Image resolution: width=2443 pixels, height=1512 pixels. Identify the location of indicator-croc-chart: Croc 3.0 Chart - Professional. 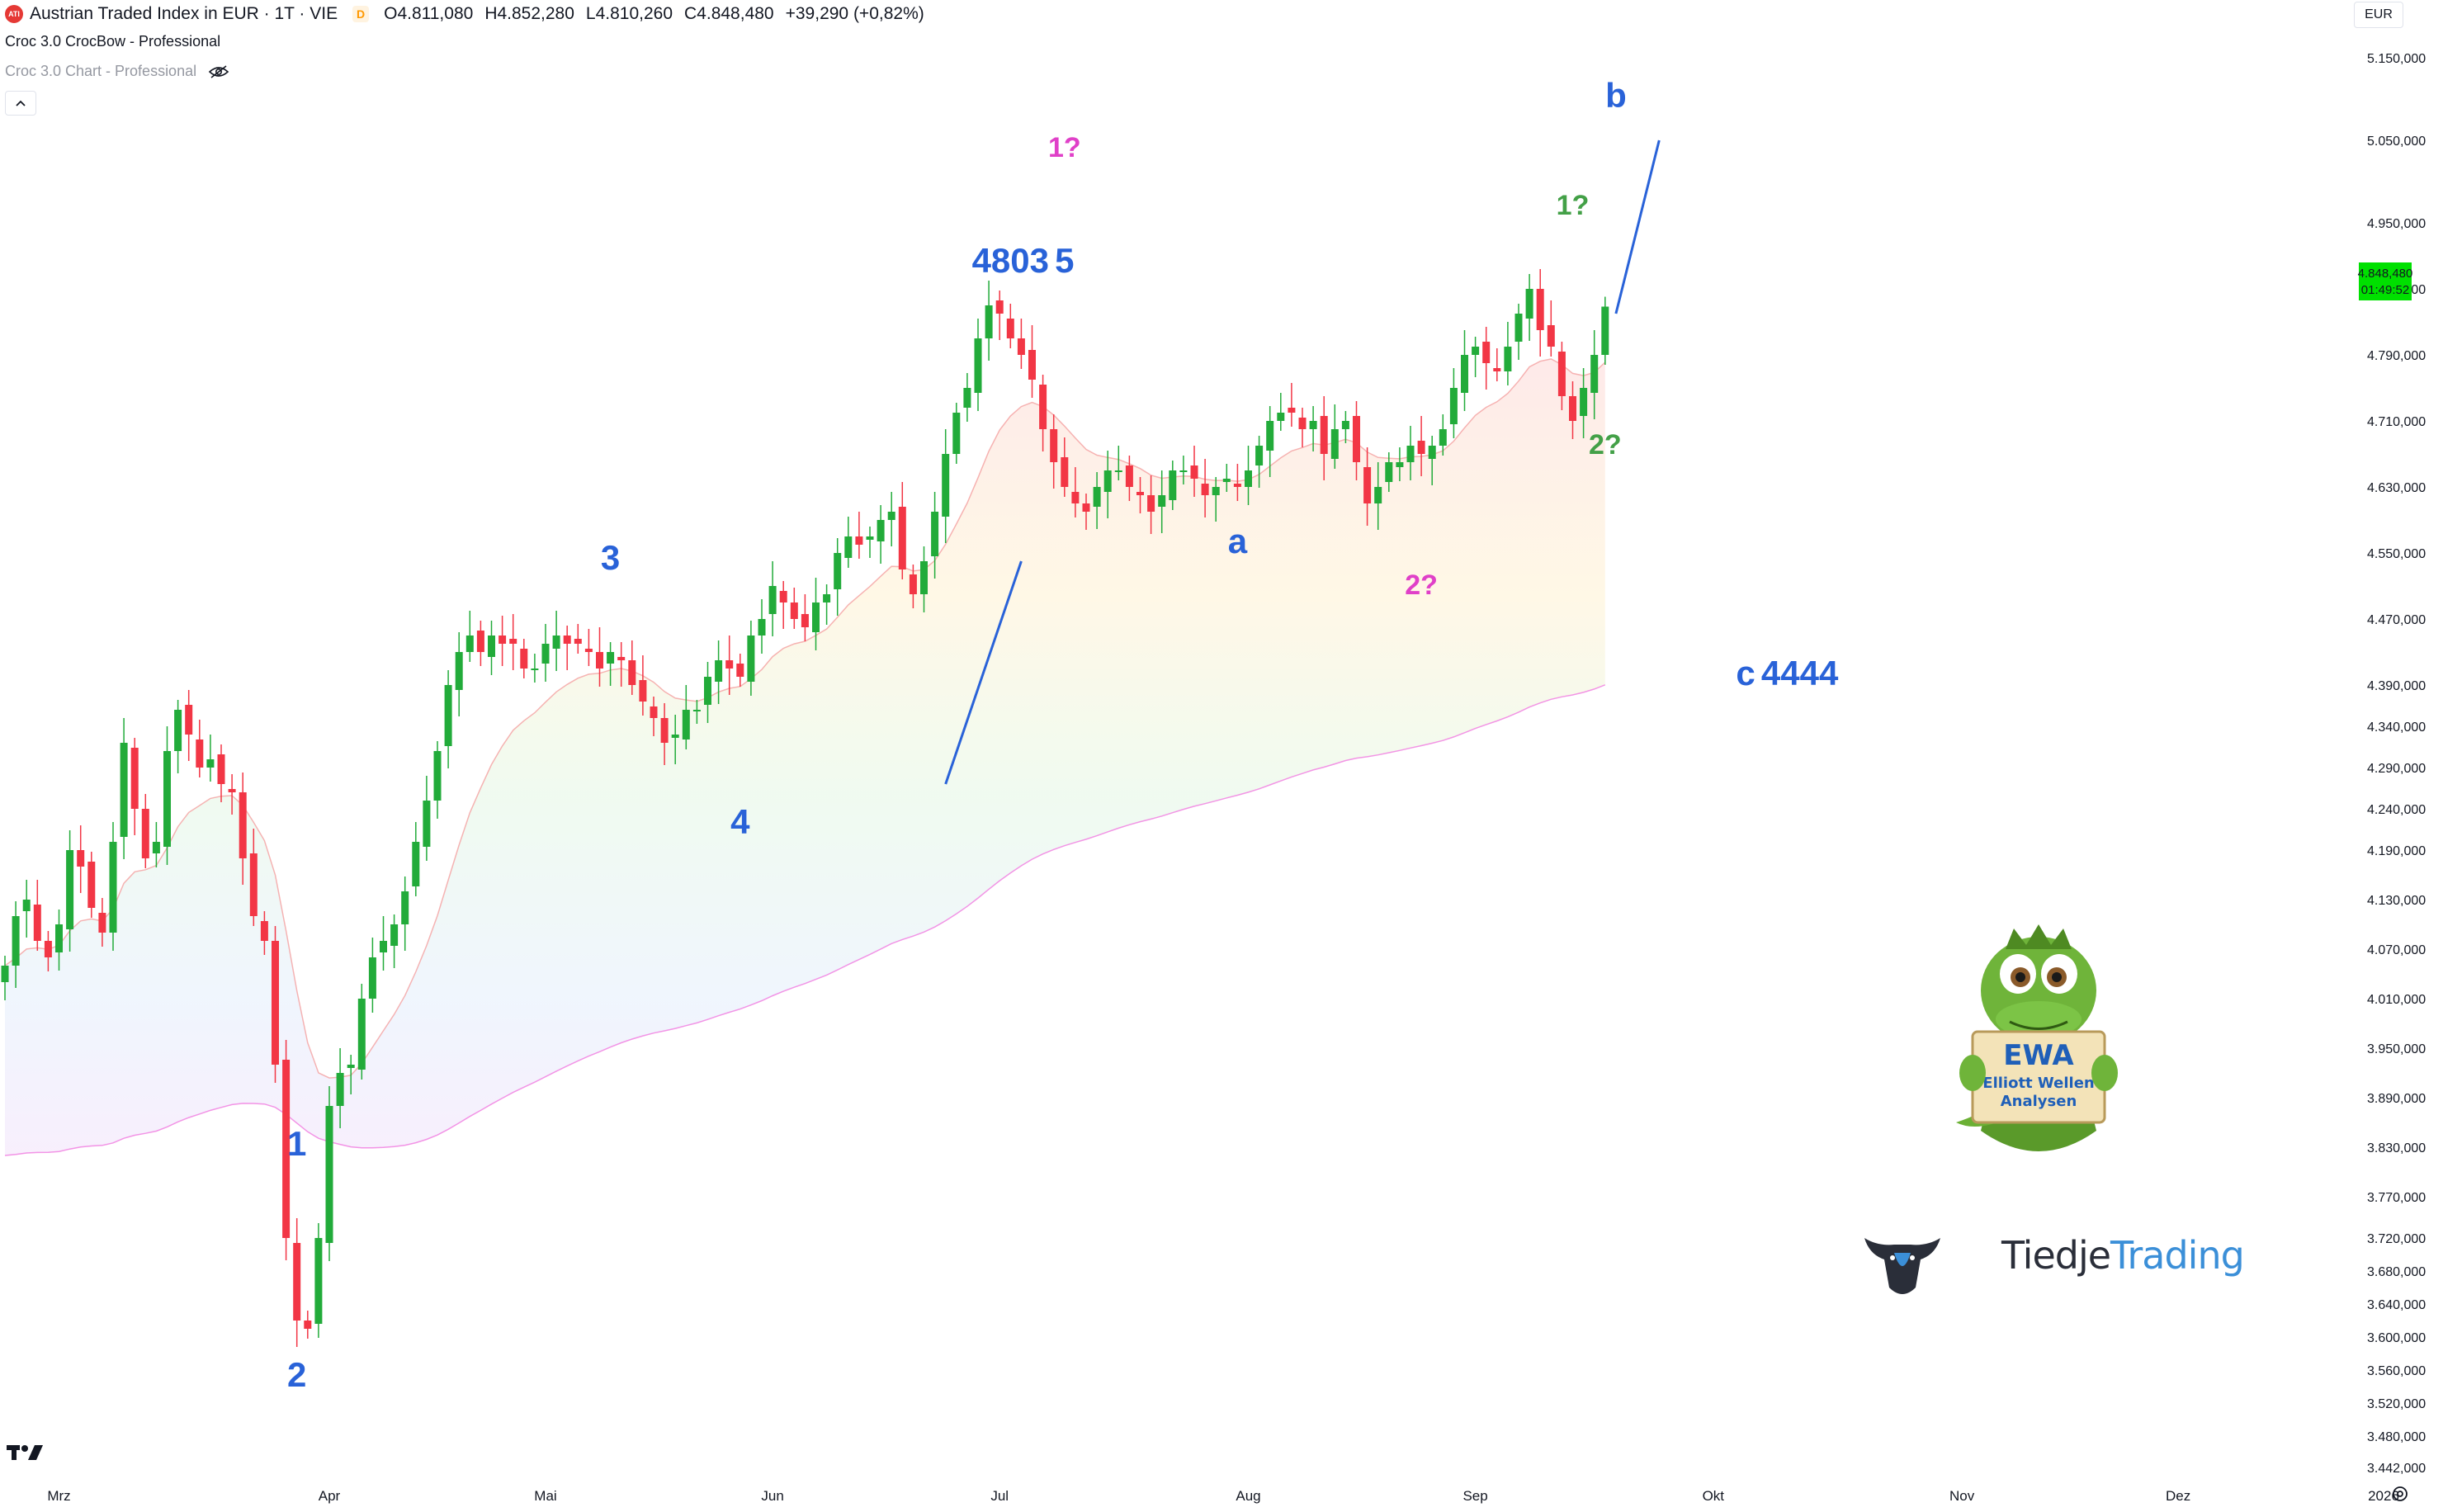
(117, 71).